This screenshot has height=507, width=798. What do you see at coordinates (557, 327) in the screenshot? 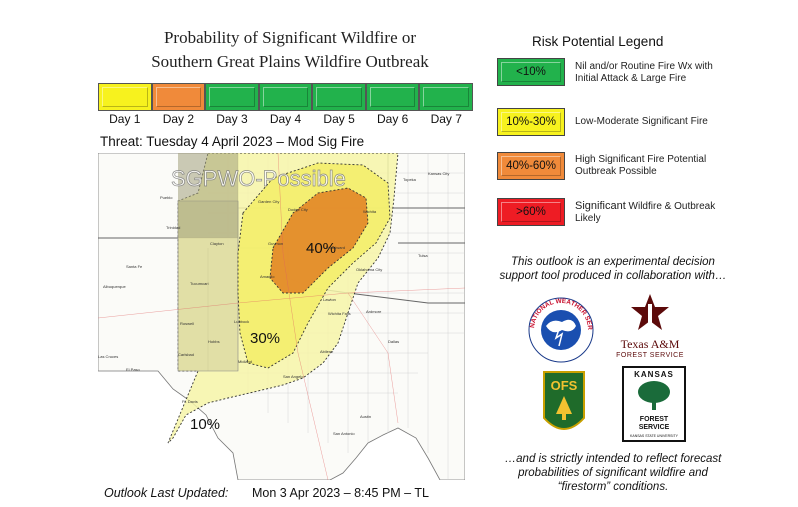
I see `nws-logo-svg: NATIONAL WEATHER SERVICE` at bounding box center [557, 327].